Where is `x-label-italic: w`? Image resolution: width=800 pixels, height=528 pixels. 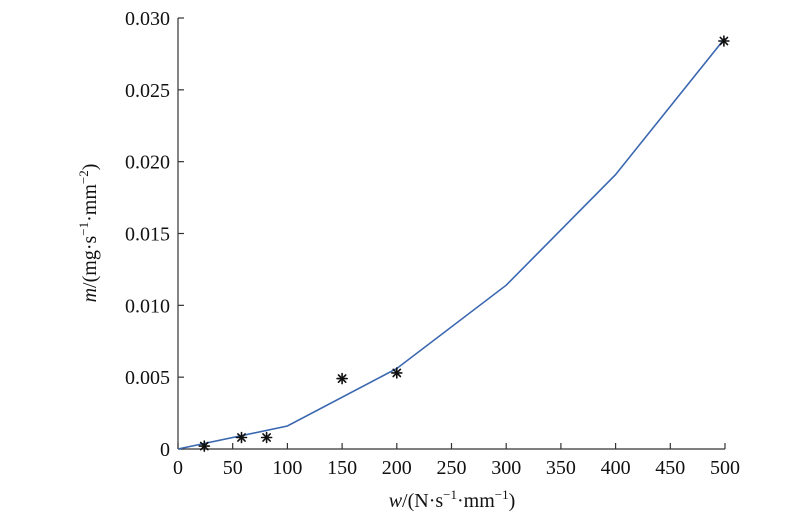 x-label-italic: w is located at coordinates (396, 501).